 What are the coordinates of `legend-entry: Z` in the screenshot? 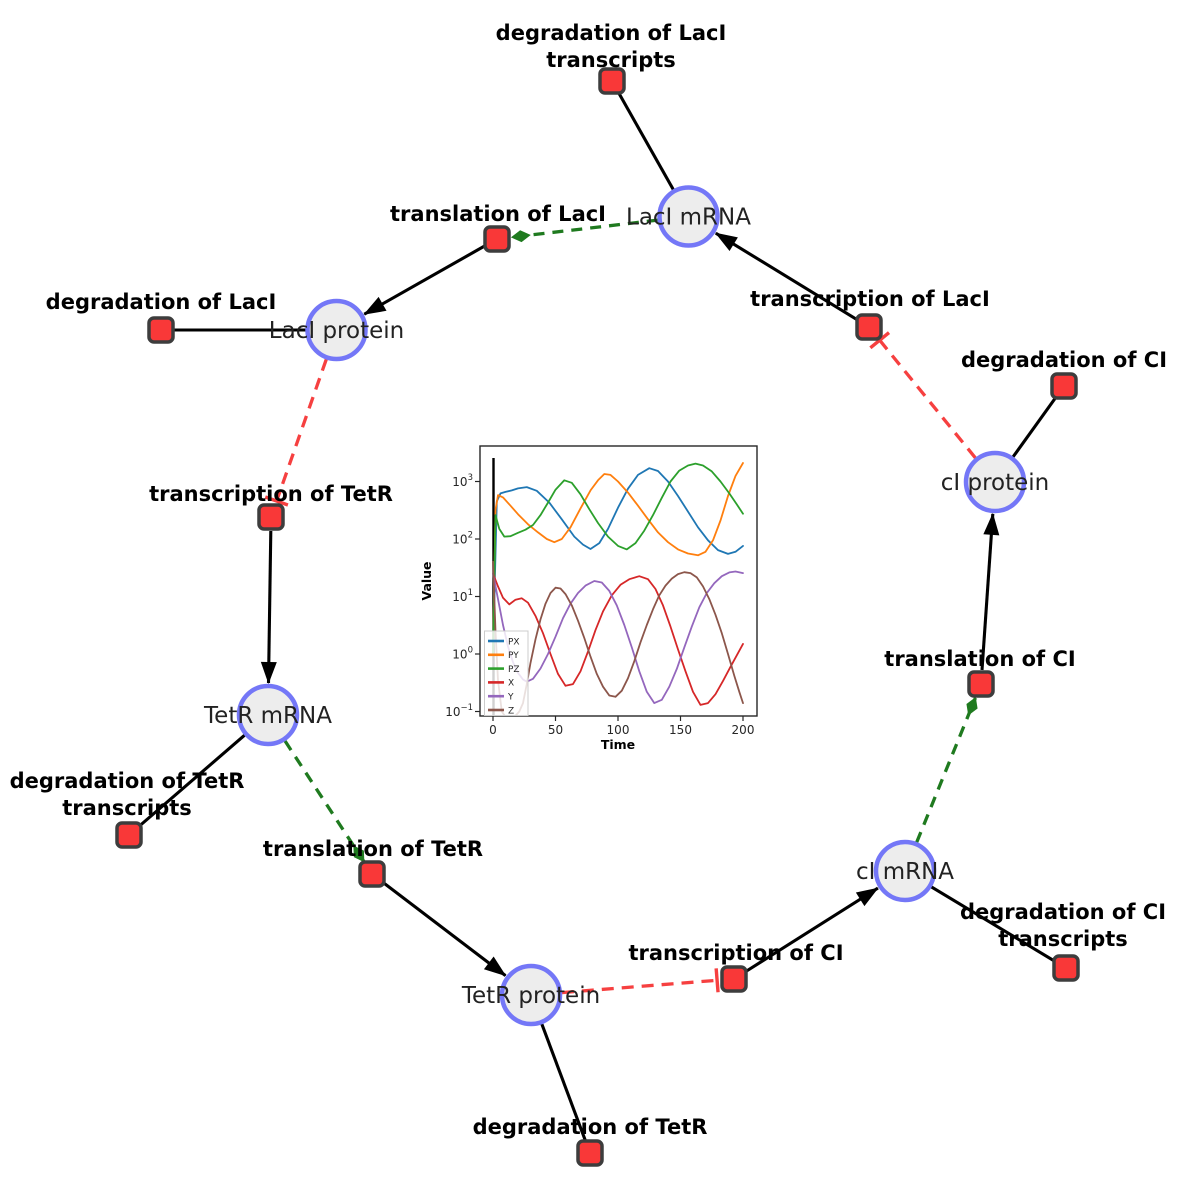 It's located at (501, 711).